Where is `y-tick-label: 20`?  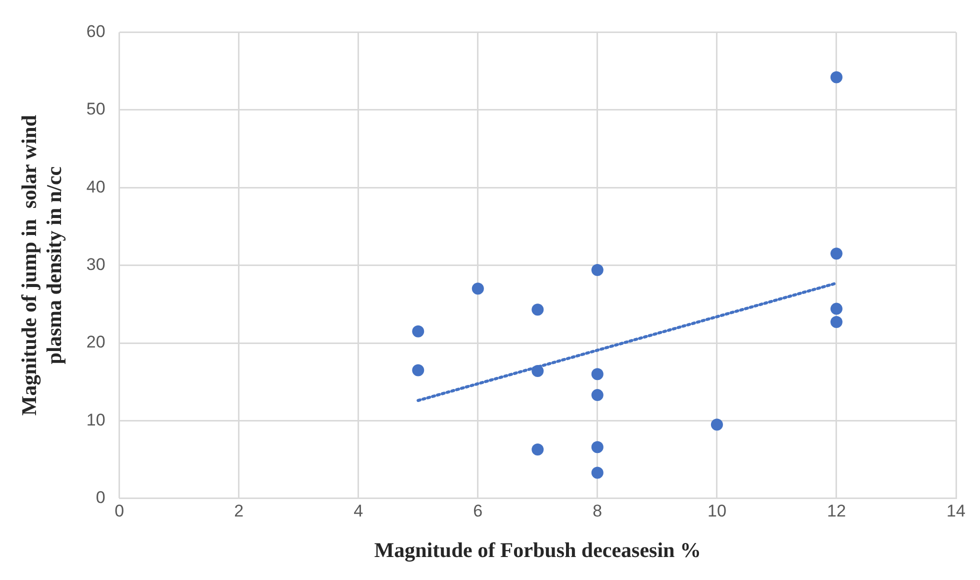 y-tick-label: 20 is located at coordinates (96, 342).